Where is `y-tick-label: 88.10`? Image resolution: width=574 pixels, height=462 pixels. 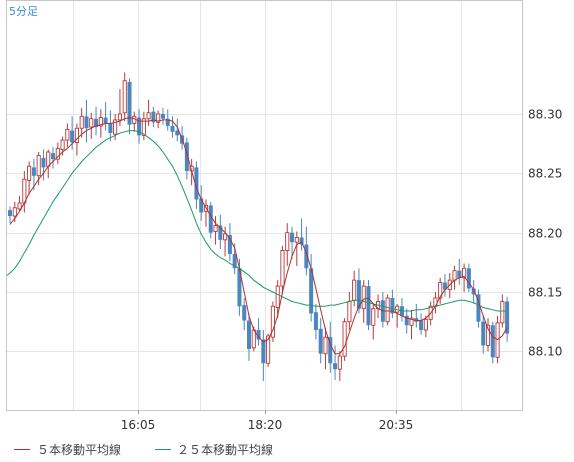
y-tick-label: 88.10 is located at coordinates (545, 352).